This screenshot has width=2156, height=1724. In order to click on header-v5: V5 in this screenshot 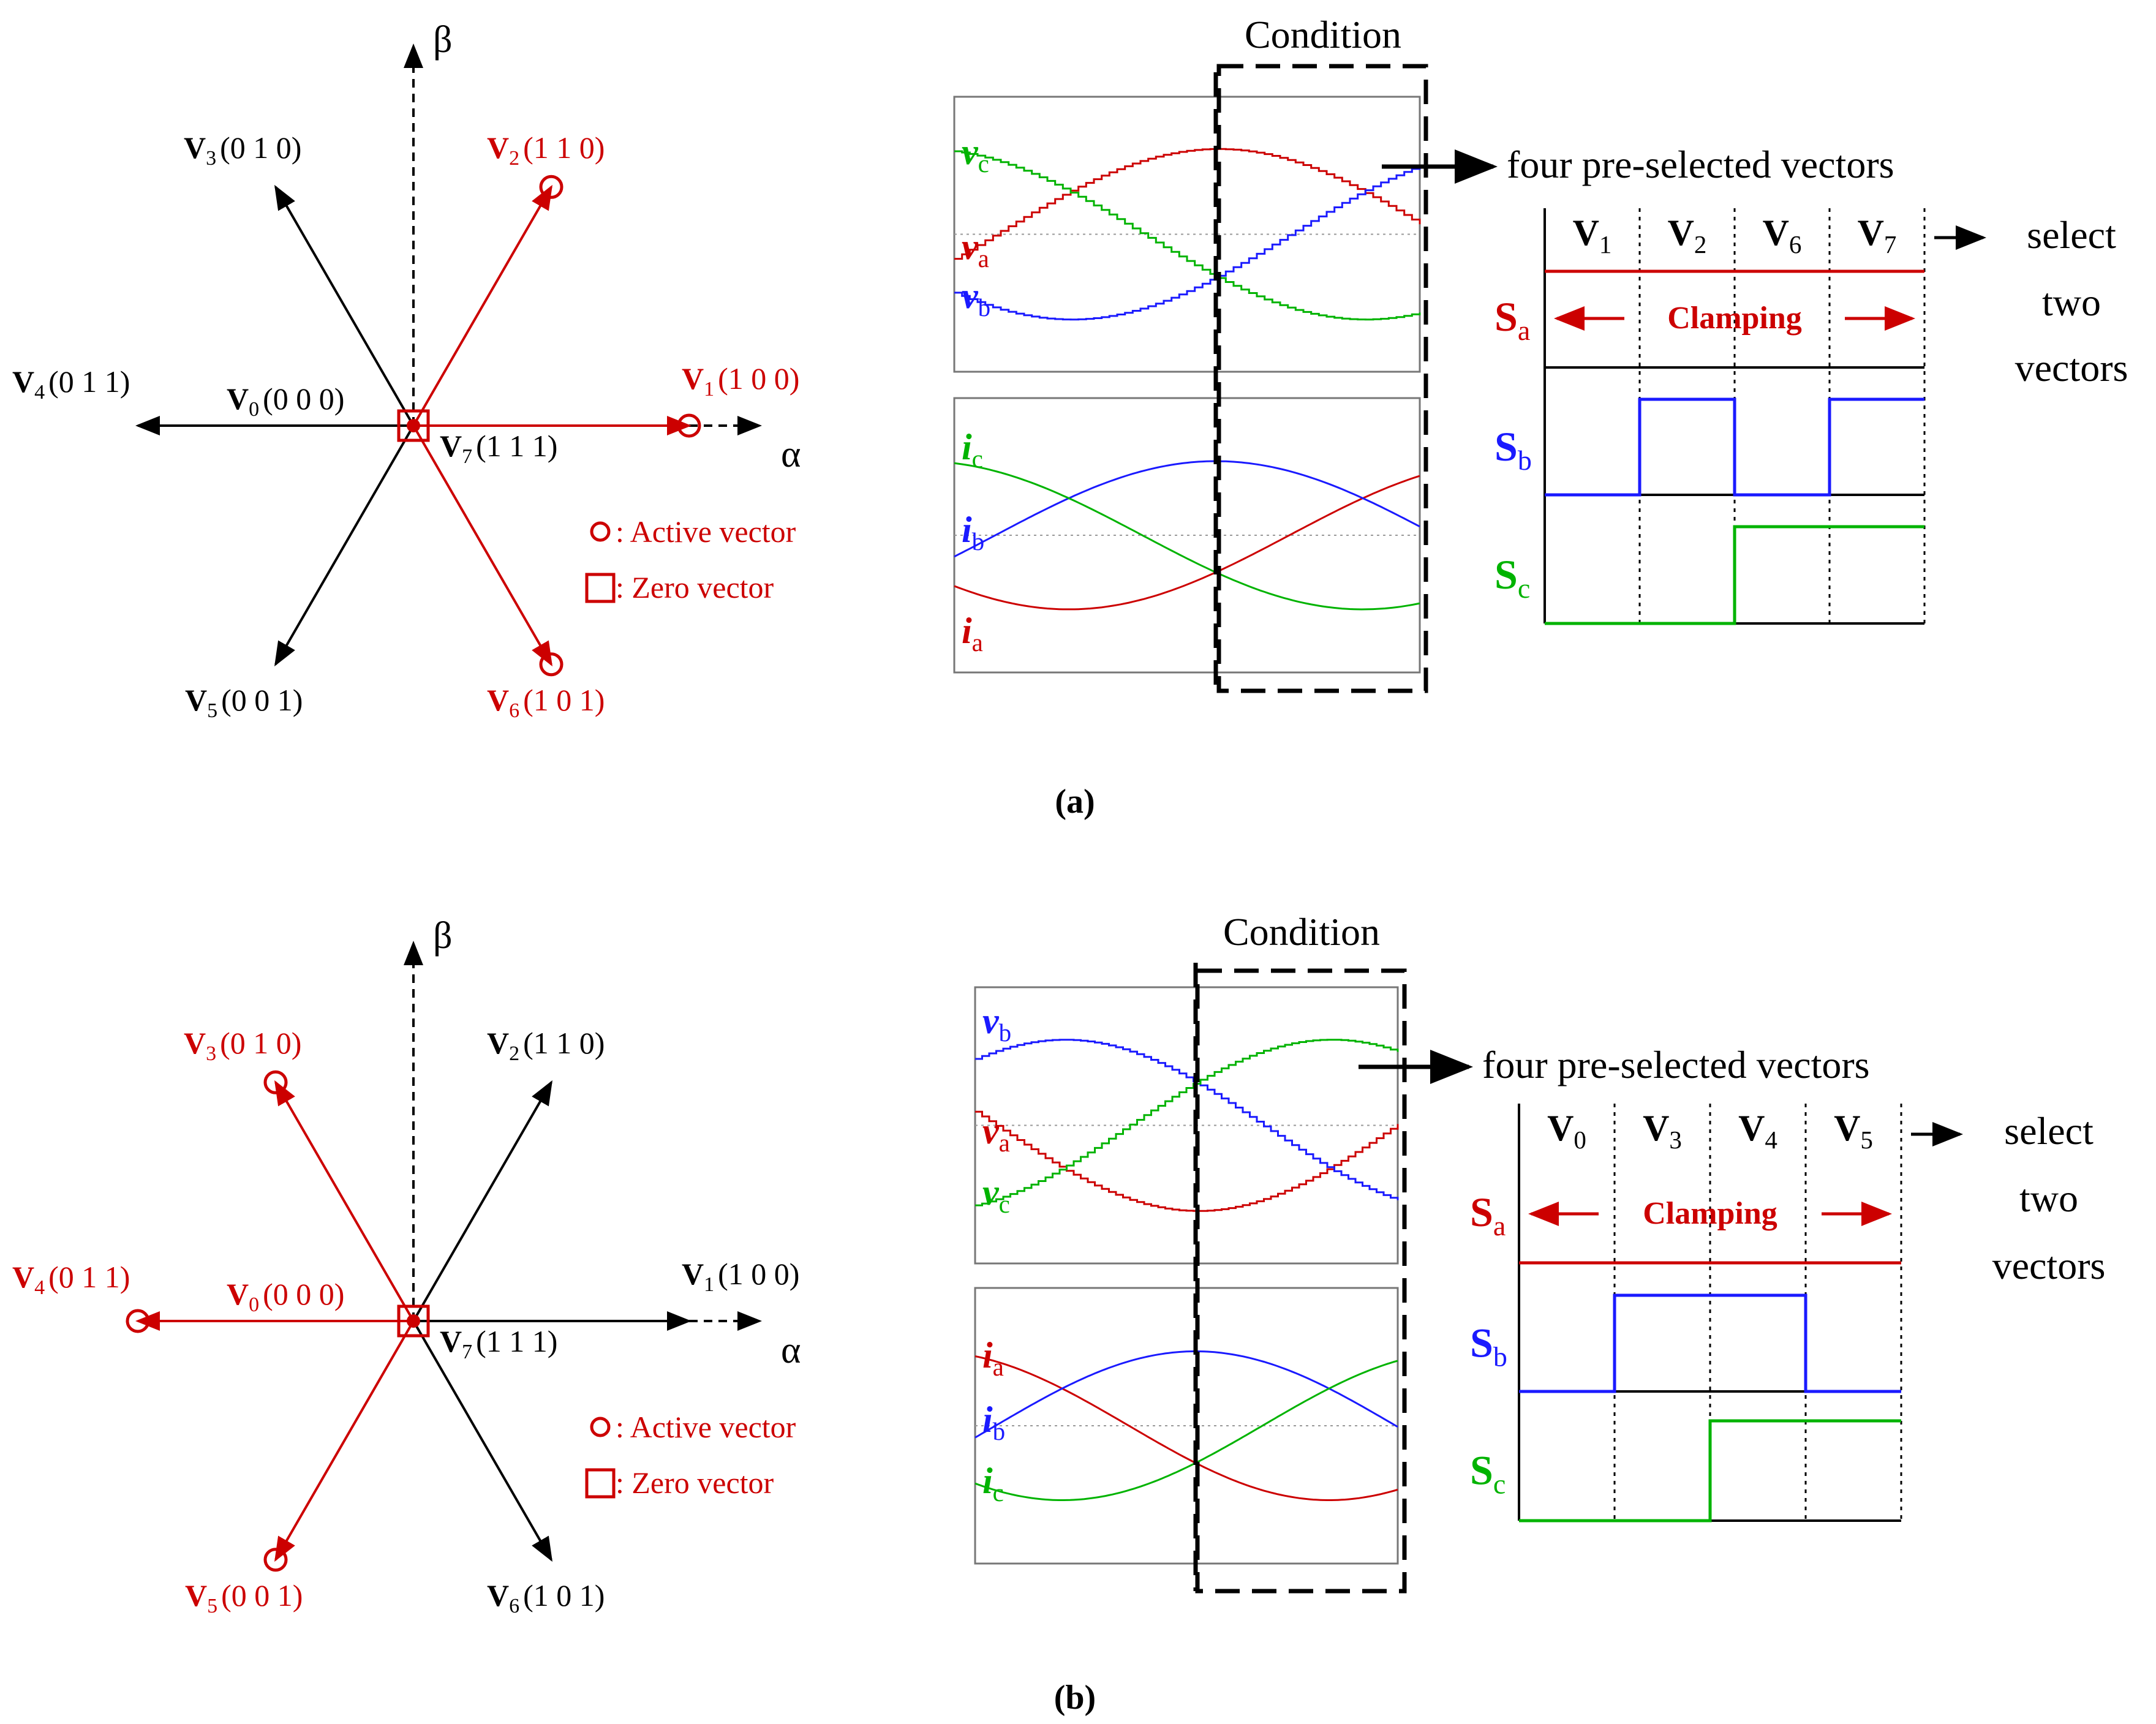, I will do `click(1854, 1131)`.